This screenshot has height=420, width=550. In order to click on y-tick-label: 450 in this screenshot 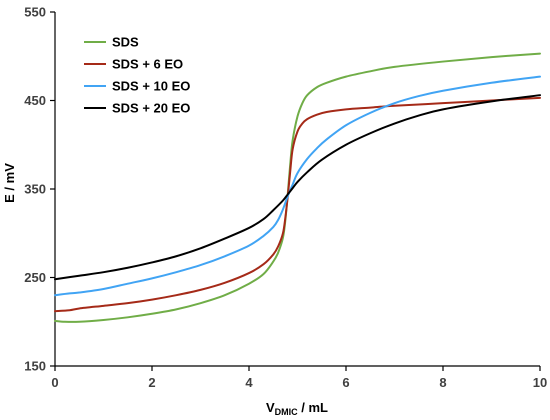, I will do `click(35, 100)`.